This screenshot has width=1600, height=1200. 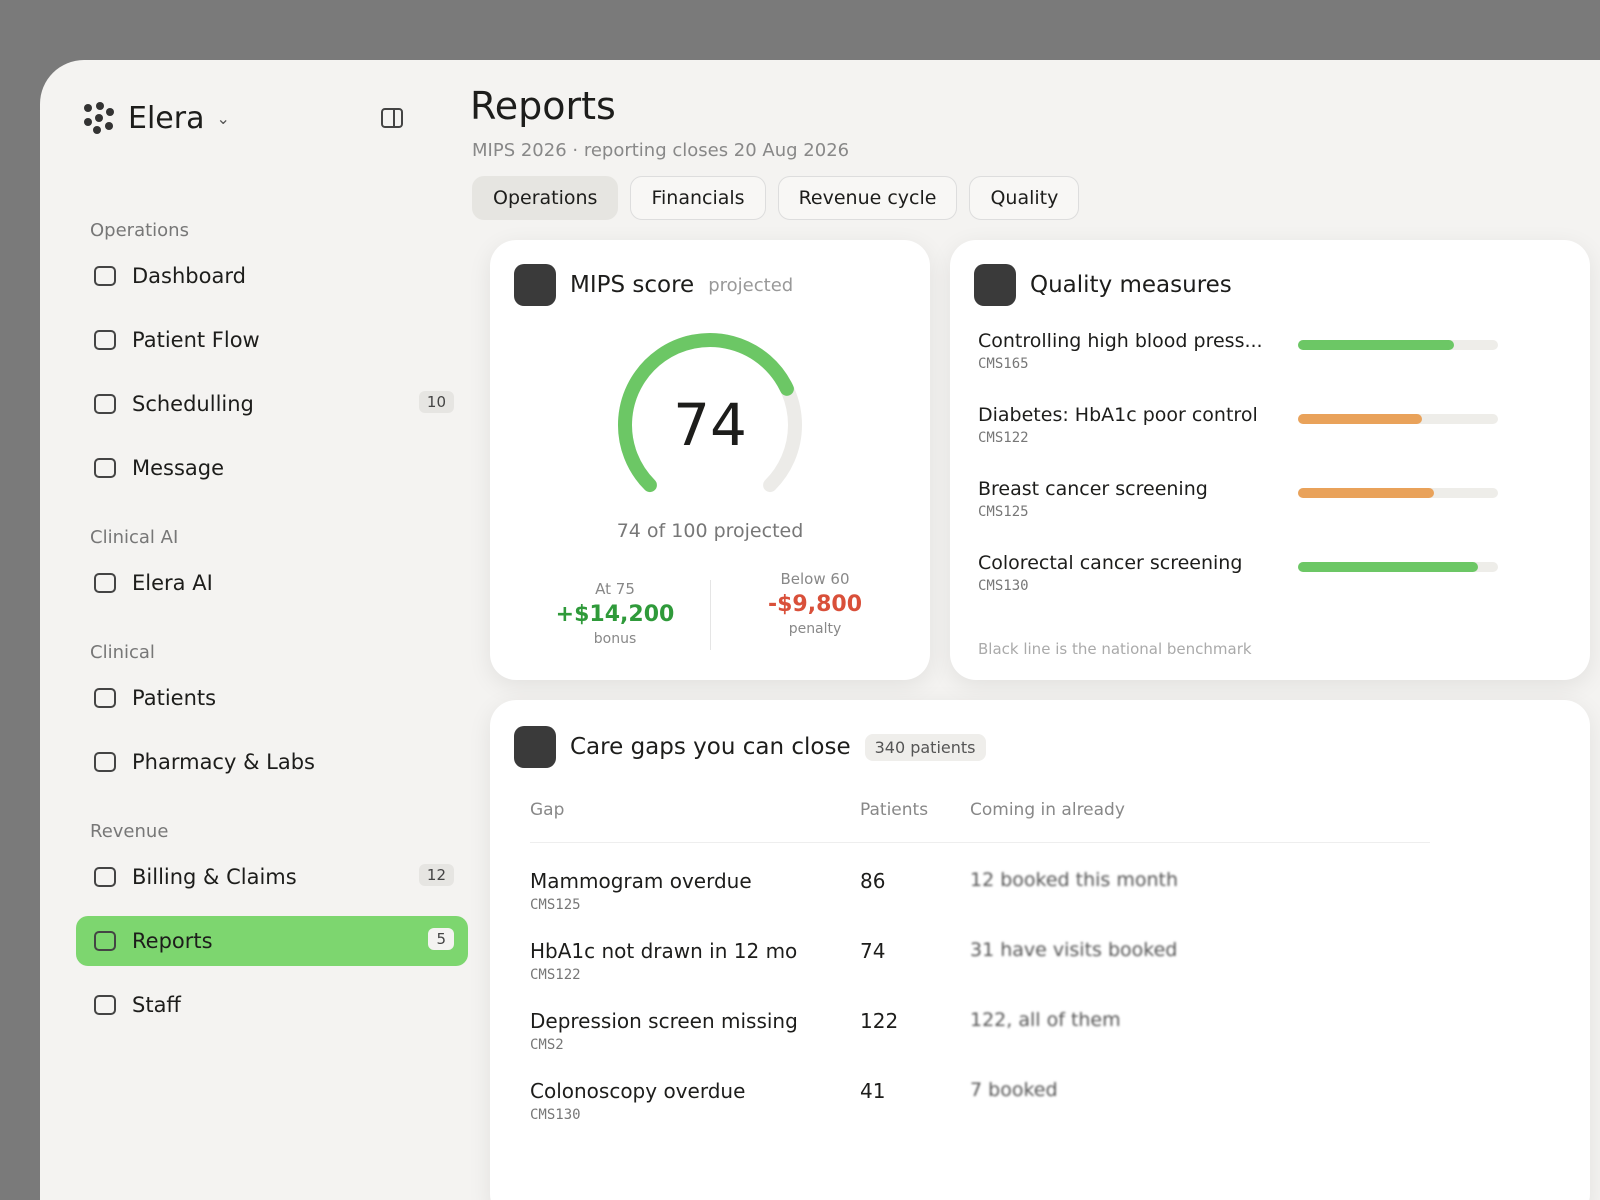 What do you see at coordinates (1003, 438) in the screenshot?
I see `measure-code: CMS122` at bounding box center [1003, 438].